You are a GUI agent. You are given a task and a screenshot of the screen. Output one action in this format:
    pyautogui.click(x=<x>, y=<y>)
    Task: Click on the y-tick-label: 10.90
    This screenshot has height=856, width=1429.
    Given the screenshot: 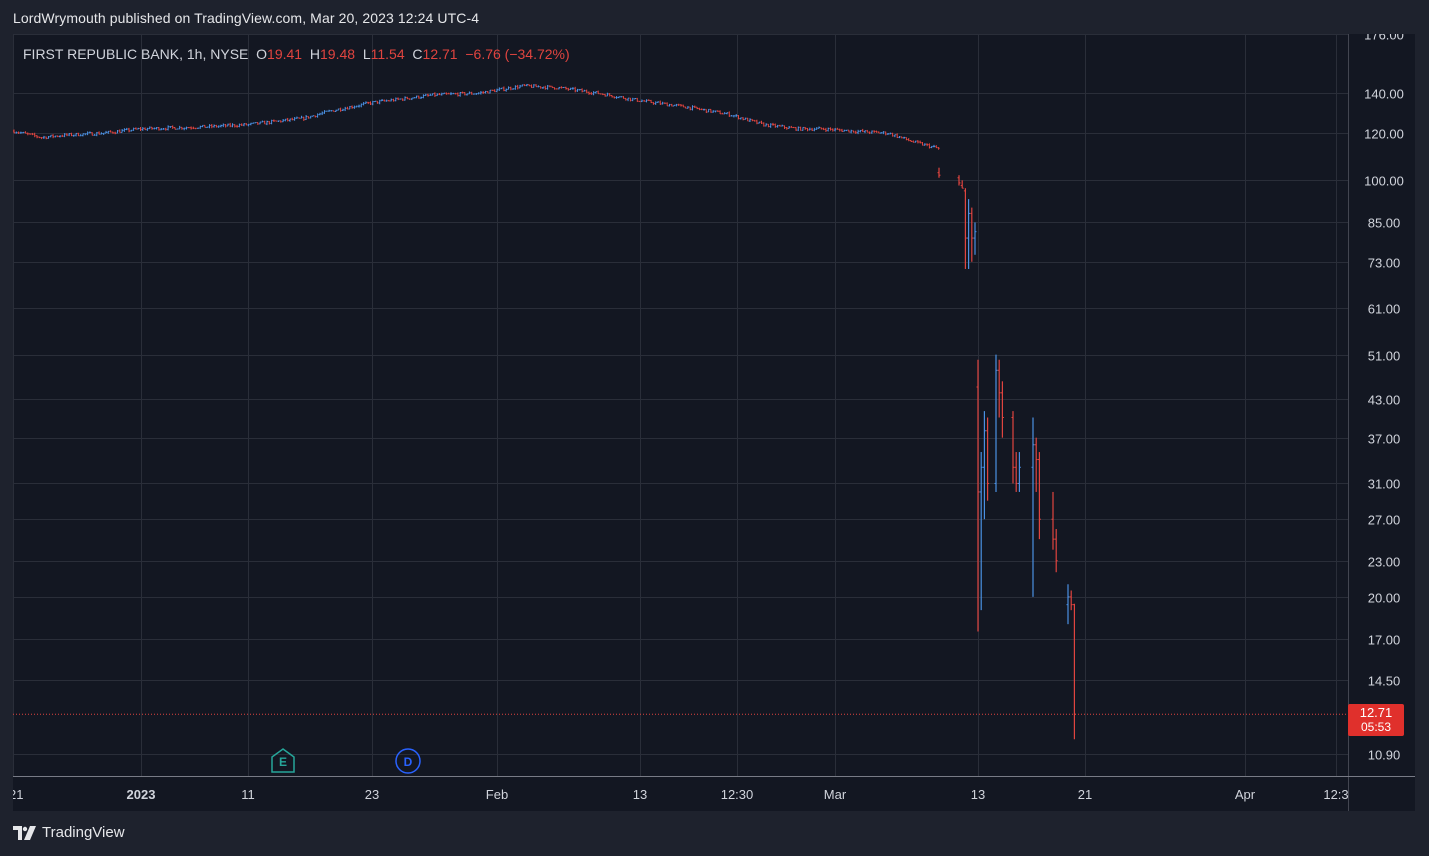 What is the action you would take?
    pyautogui.click(x=1384, y=755)
    